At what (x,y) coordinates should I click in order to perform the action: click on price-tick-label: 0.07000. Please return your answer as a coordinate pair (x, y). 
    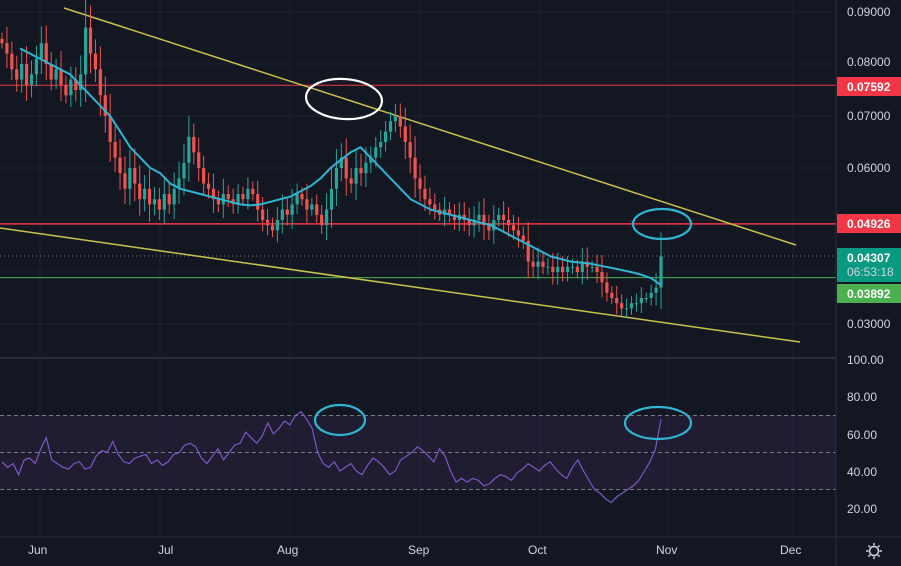
    Looking at the image, I should click on (869, 116).